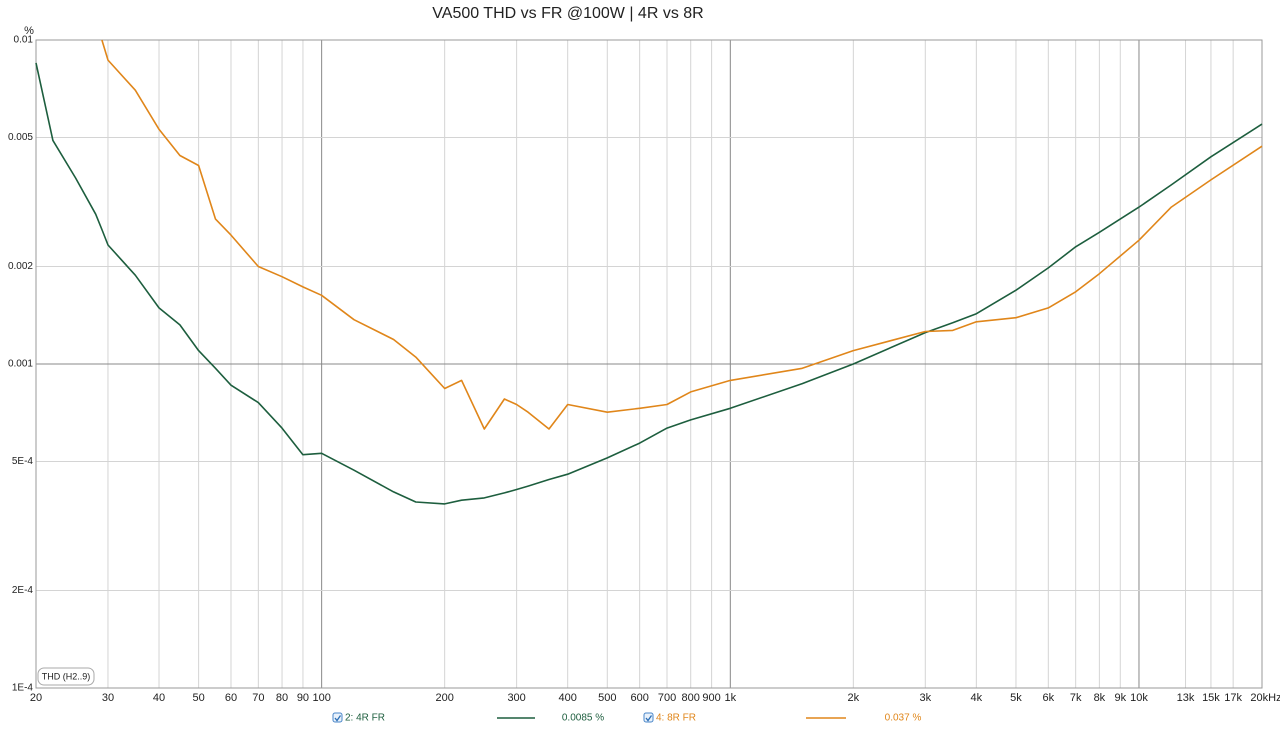 The image size is (1280, 729). What do you see at coordinates (1076, 698) in the screenshot?
I see `x-tick-label: 7k` at bounding box center [1076, 698].